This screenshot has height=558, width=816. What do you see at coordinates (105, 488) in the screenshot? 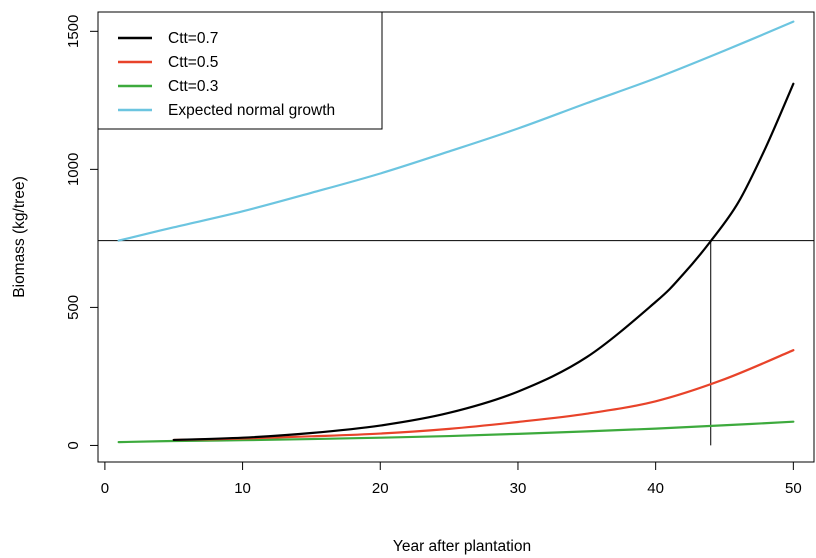
I see `x-tick-label: 0` at bounding box center [105, 488].